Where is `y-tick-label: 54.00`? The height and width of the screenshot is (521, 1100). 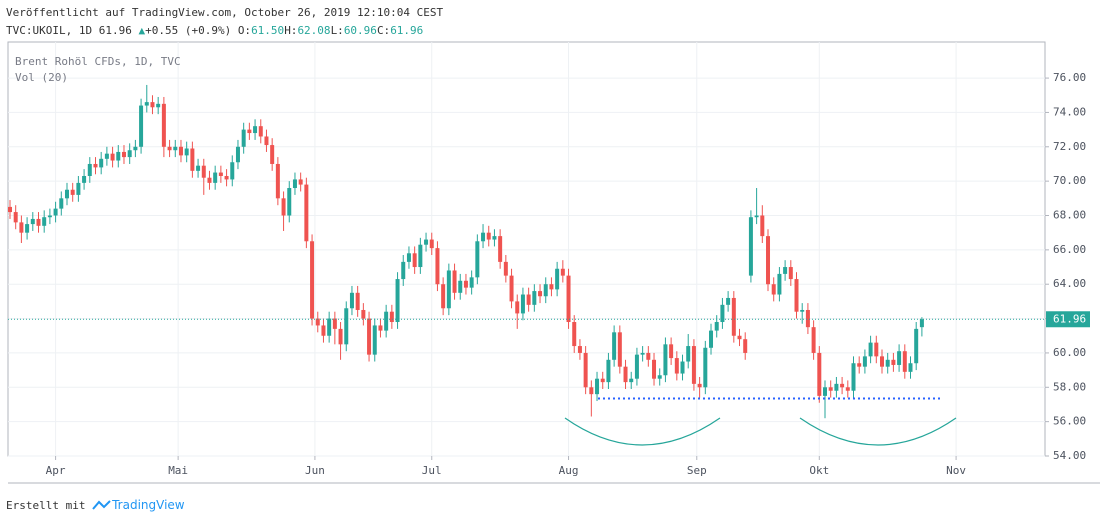 y-tick-label: 54.00 is located at coordinates (1069, 455).